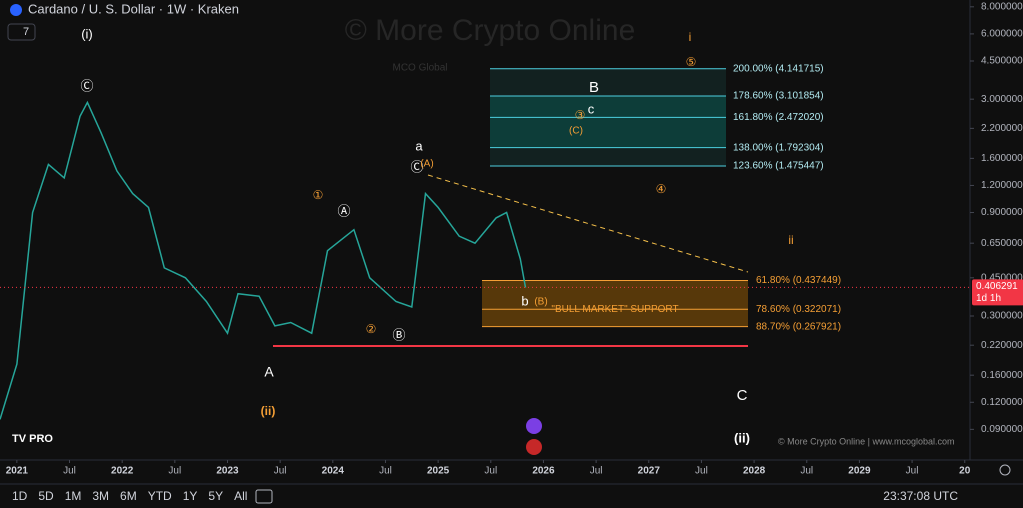  I want to click on y-tick-label: 1.200000, so click(1002, 185).